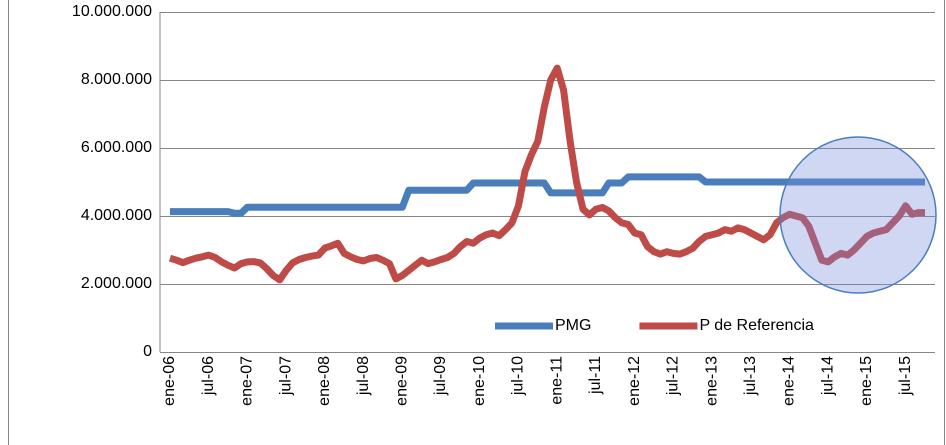  Describe the element at coordinates (116, 147) in the screenshot. I see `y-tick-label: 6.000.000` at that location.